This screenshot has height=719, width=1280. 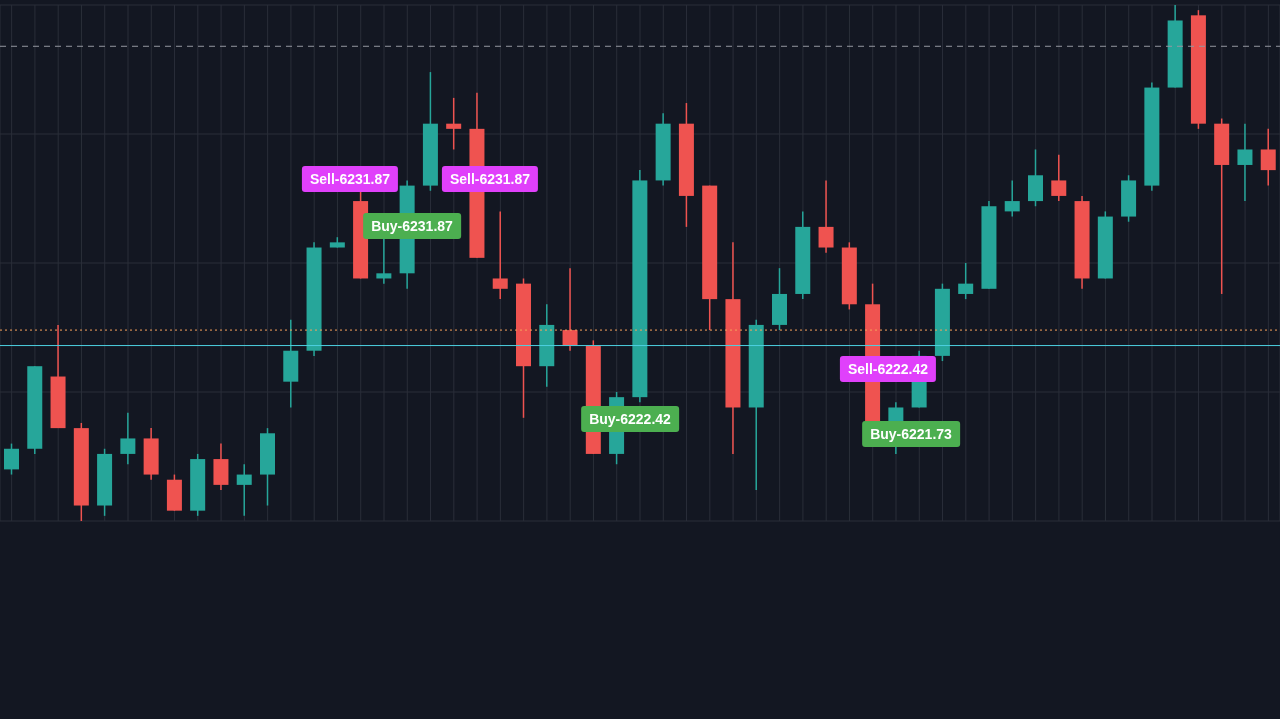 What do you see at coordinates (888, 369) in the screenshot?
I see `annotation: Sell-6222.42` at bounding box center [888, 369].